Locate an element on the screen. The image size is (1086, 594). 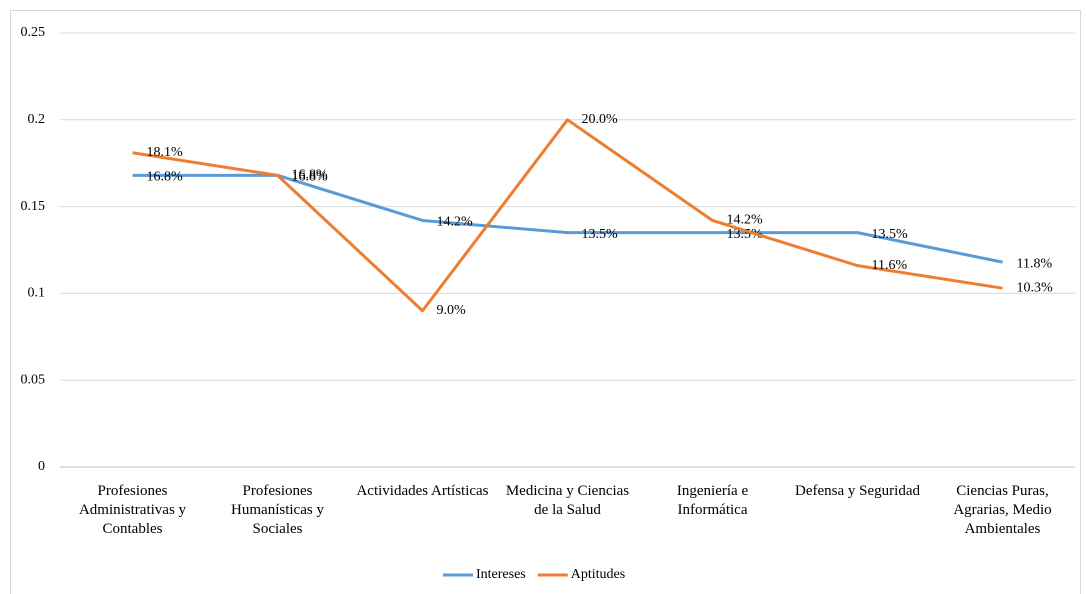
x-tick-label: Actividades Artísticas is located at coordinates (422, 491).